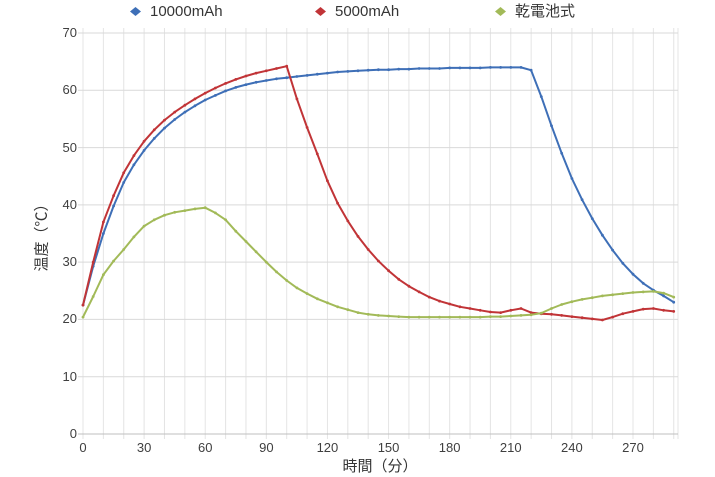  I want to click on x-tick-label: 120, so click(327, 447).